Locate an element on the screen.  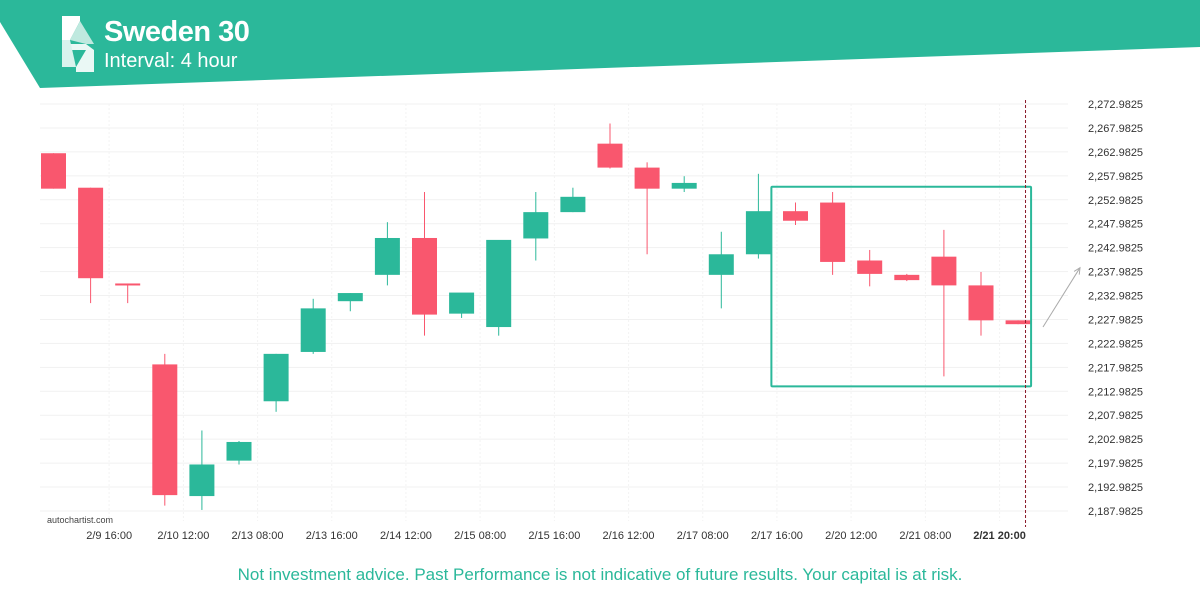
y-tick-label: 2,217.9825 is located at coordinates (1115, 368).